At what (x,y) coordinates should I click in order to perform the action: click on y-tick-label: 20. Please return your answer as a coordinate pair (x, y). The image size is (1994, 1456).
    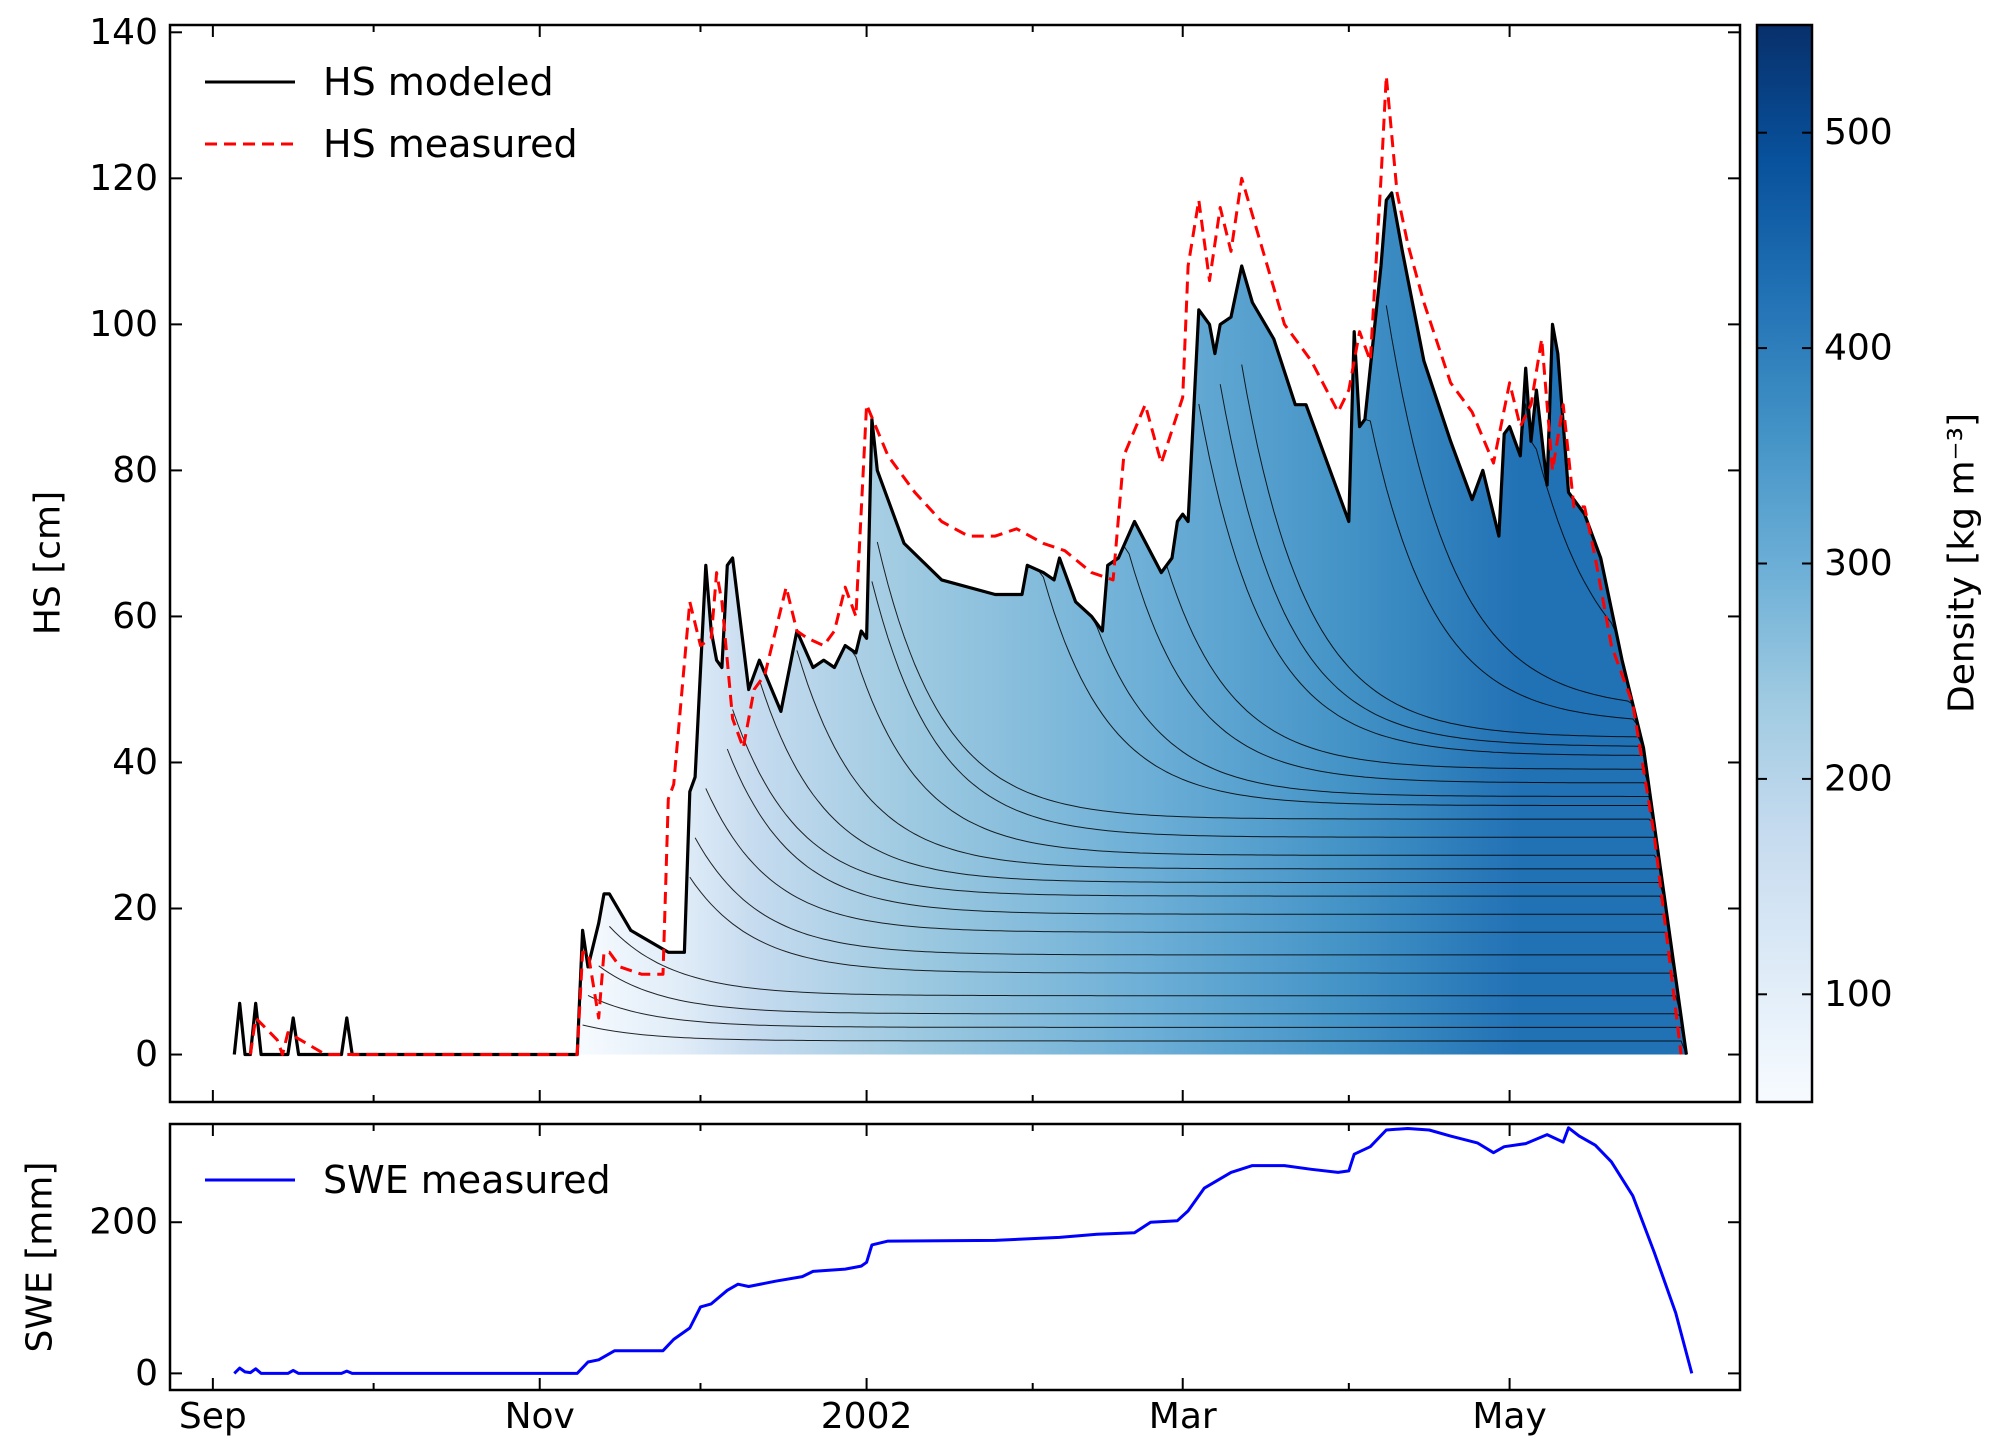
    Looking at the image, I should click on (135, 908).